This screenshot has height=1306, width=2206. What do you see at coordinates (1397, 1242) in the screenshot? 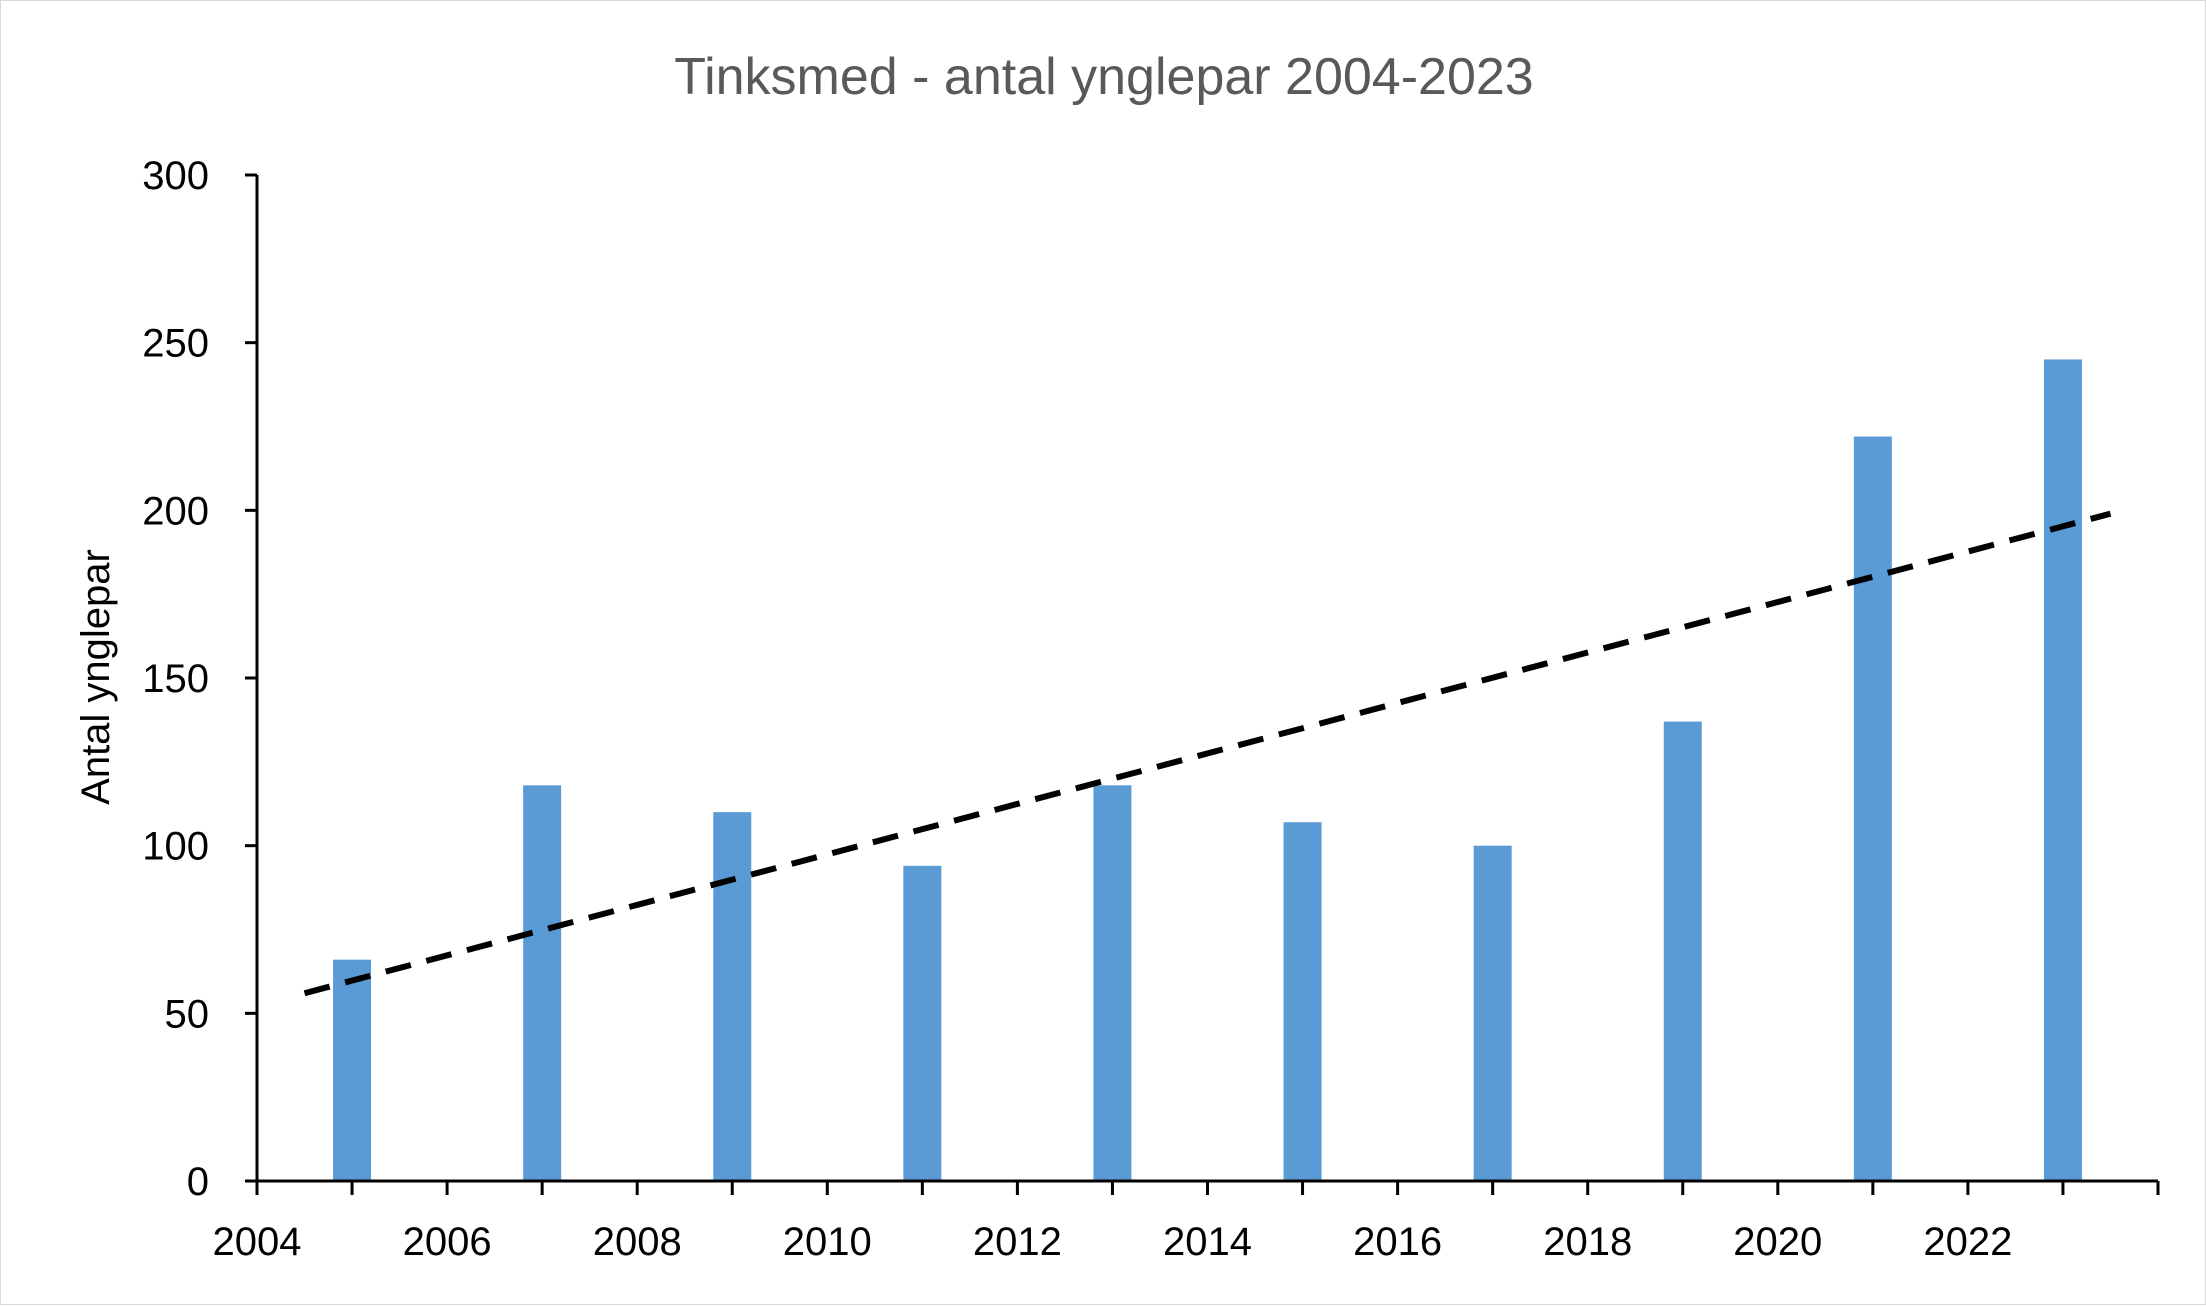
I see `x-tick-label-2016: 2016` at bounding box center [1397, 1242].